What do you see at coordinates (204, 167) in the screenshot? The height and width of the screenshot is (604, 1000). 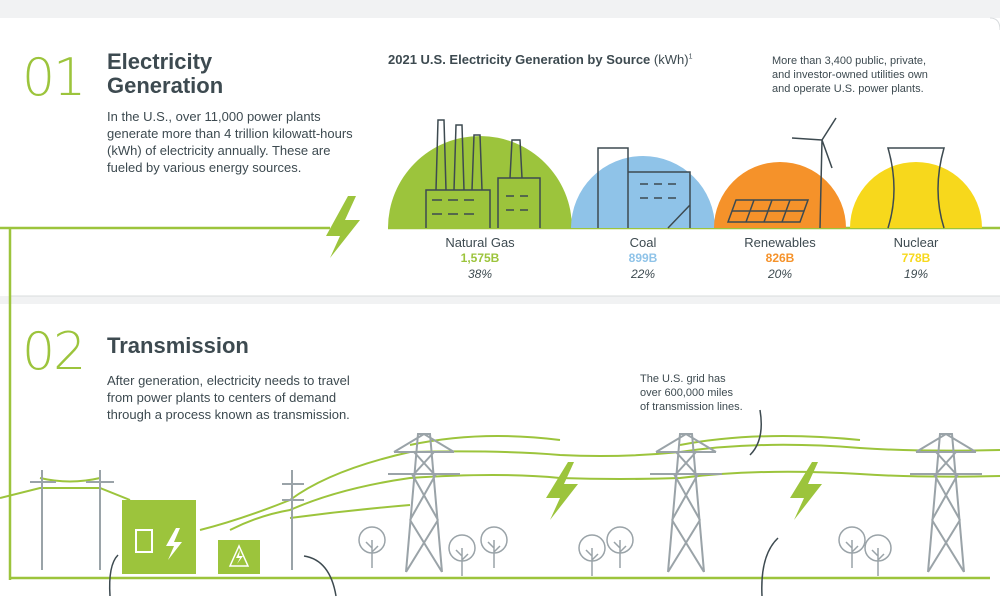 I see `paragraph-line: fueled by various energy sources.` at bounding box center [204, 167].